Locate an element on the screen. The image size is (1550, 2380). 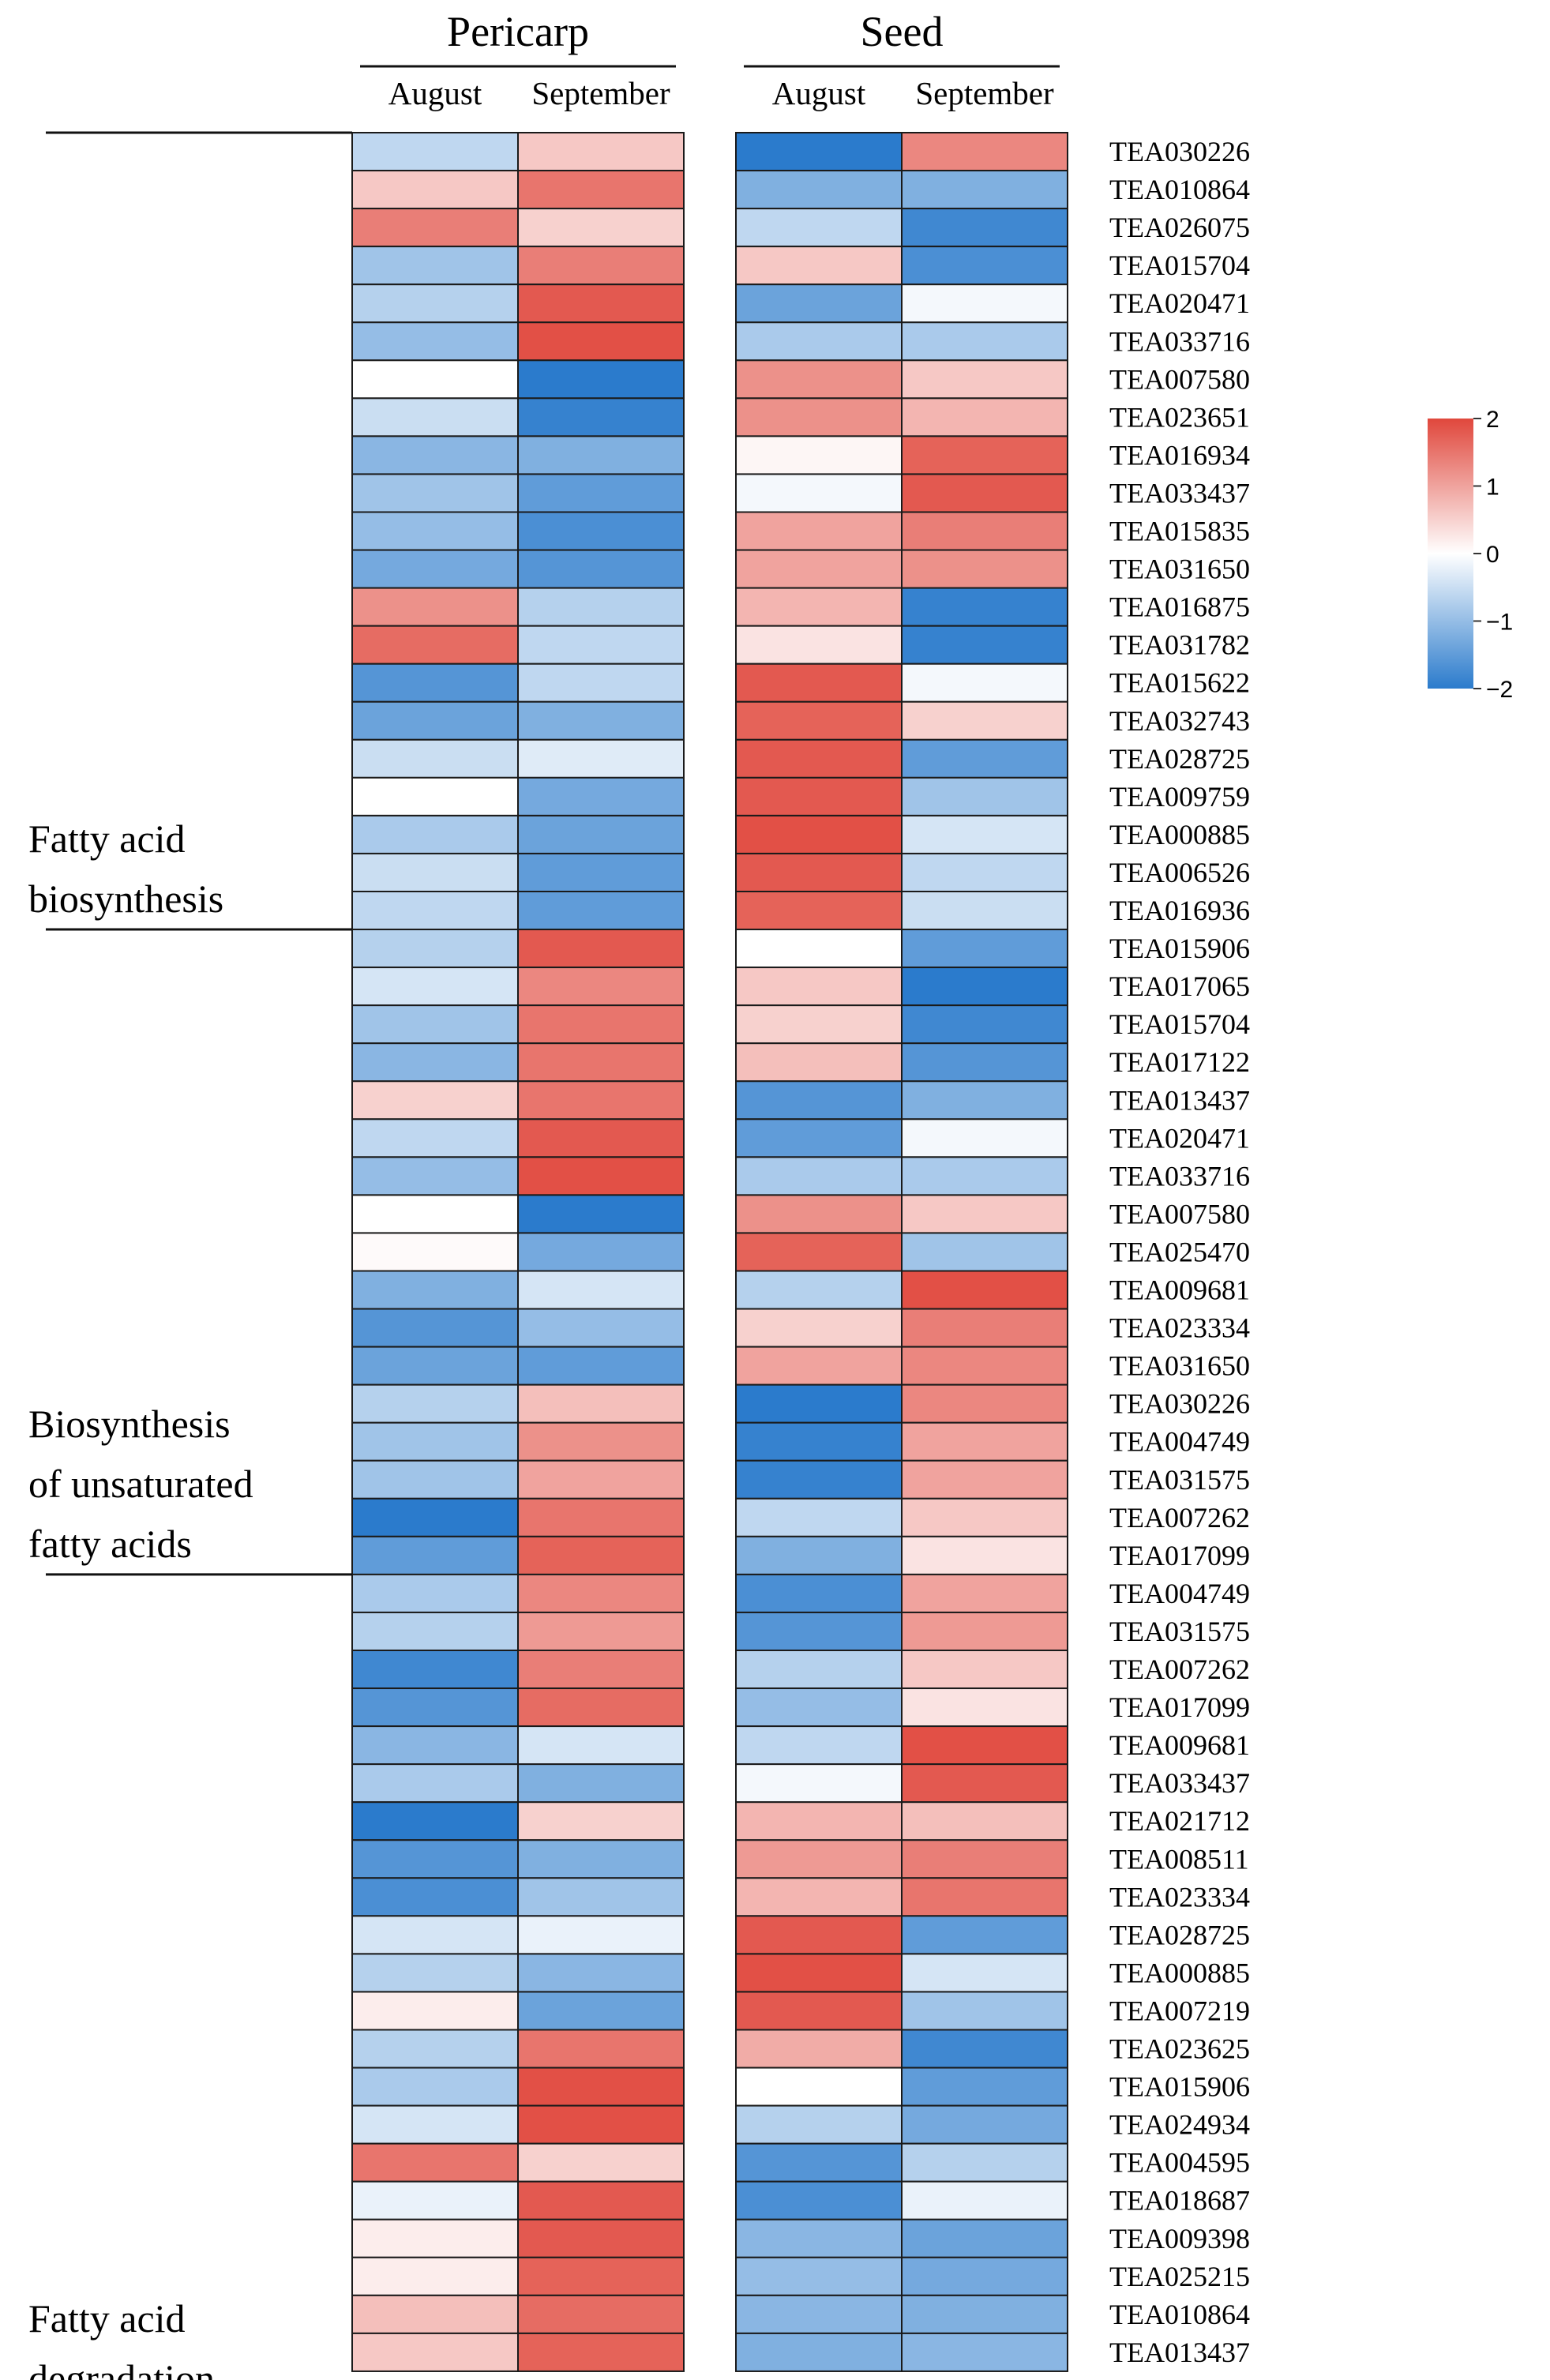
group-label: degradation is located at coordinates (121, 2368).